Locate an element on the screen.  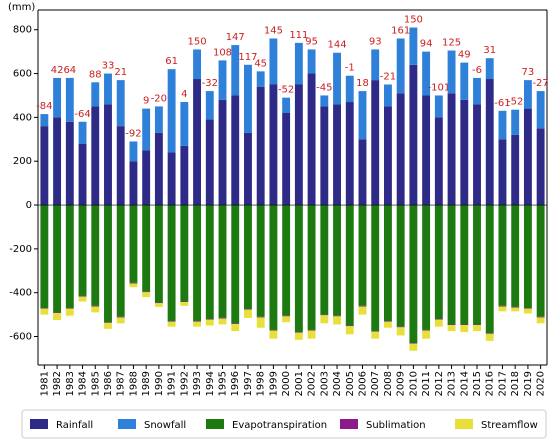
y-tick-label: -600 is located at coordinates (20, 337).